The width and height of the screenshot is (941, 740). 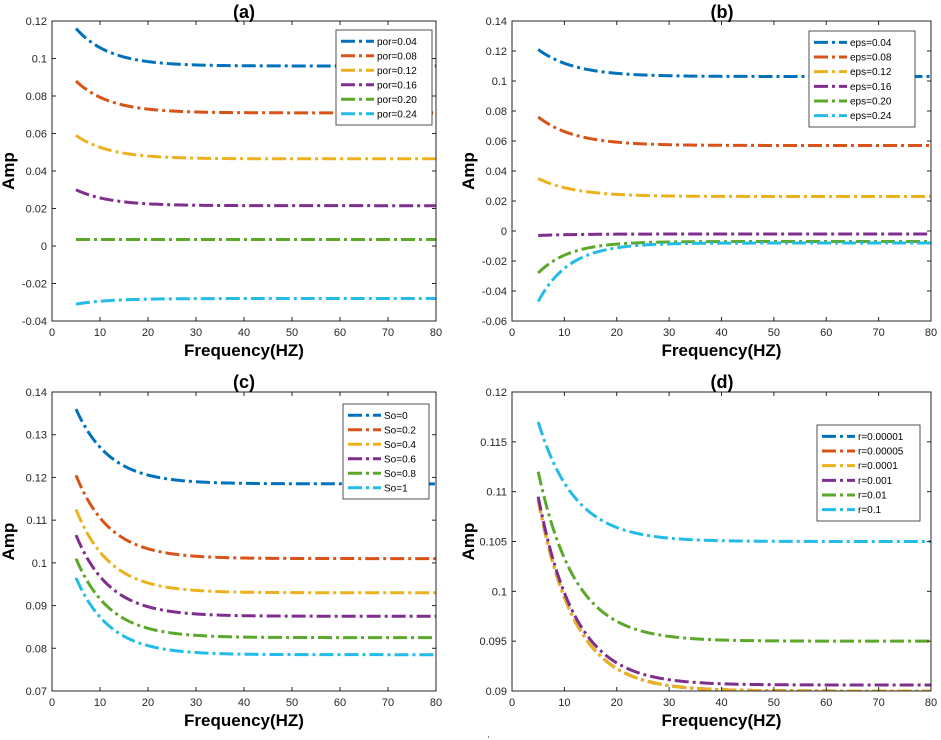 I want to click on legend-entry: eps=0.04, so click(x=871, y=43).